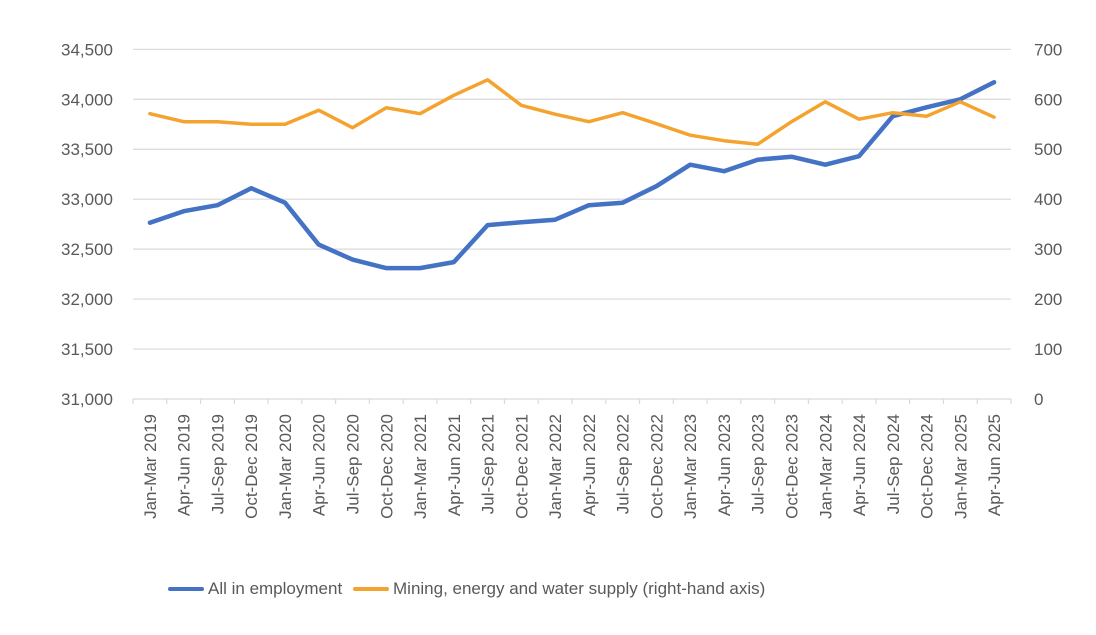 Image resolution: width=1096 pixels, height=635 pixels. What do you see at coordinates (454, 465) in the screenshot?
I see `x-tick-label: Apr-Jun 2021` at bounding box center [454, 465].